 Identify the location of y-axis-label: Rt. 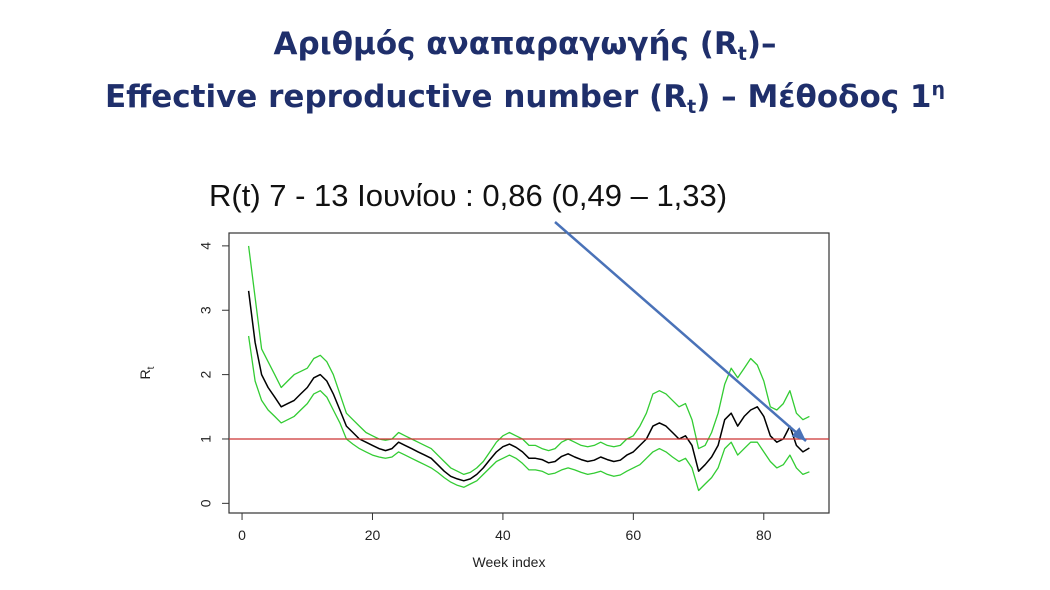
(147, 372).